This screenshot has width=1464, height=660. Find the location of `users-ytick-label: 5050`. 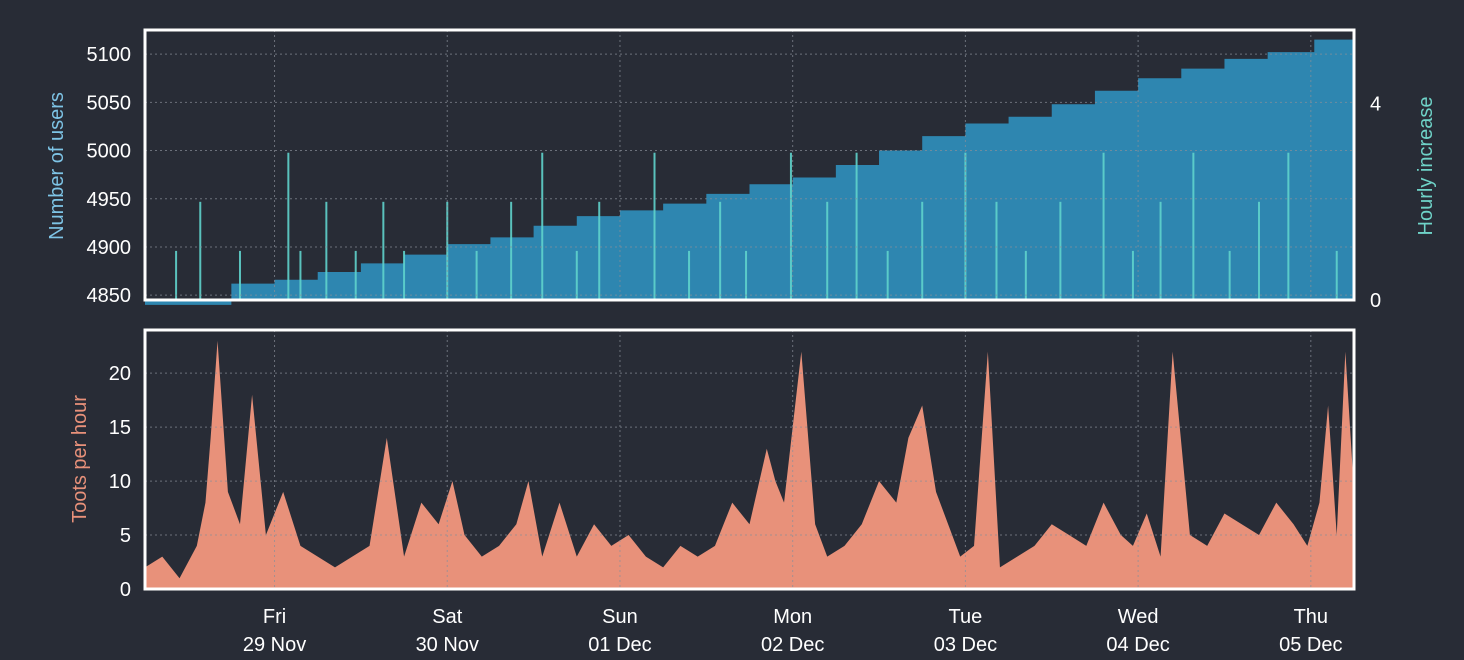

users-ytick-label: 5050 is located at coordinates (109, 103).